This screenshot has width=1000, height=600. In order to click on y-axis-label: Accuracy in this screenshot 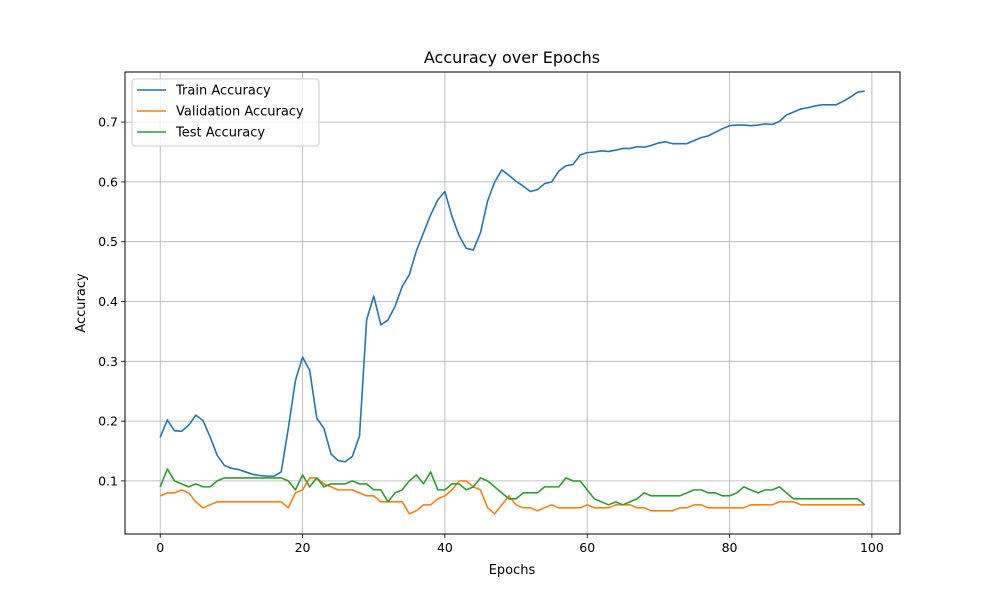, I will do `click(81, 303)`.